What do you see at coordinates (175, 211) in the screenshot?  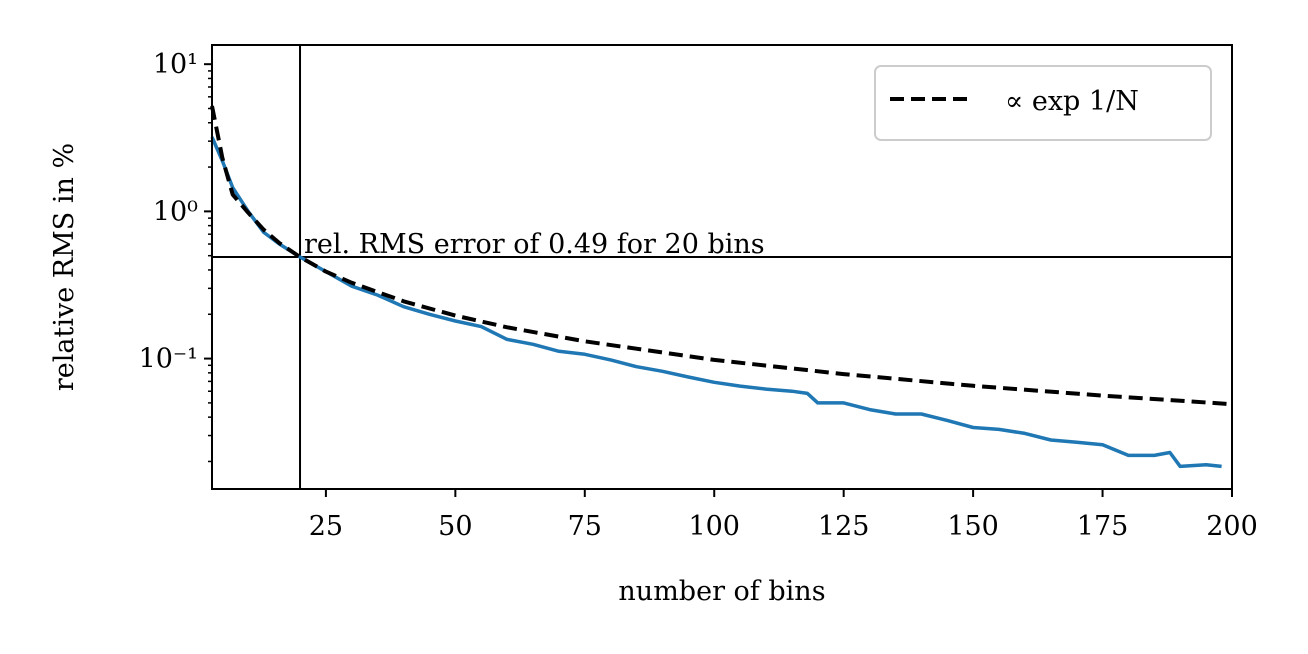 I see `y-tick-label: 10⁰` at bounding box center [175, 211].